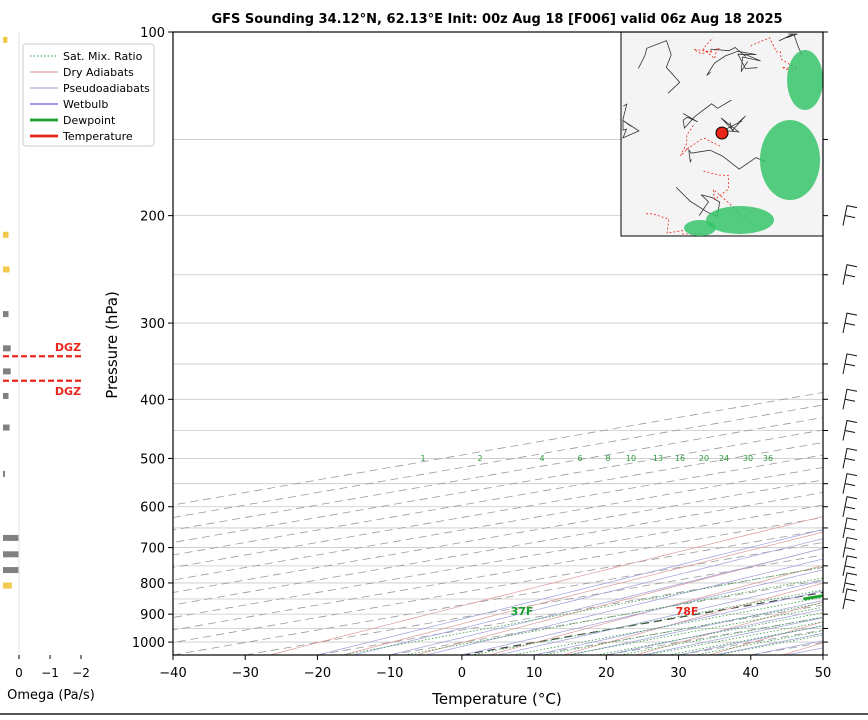 The width and height of the screenshot is (868, 720). Describe the element at coordinates (19, 673) in the screenshot. I see `omega-tick-label: 0` at that location.